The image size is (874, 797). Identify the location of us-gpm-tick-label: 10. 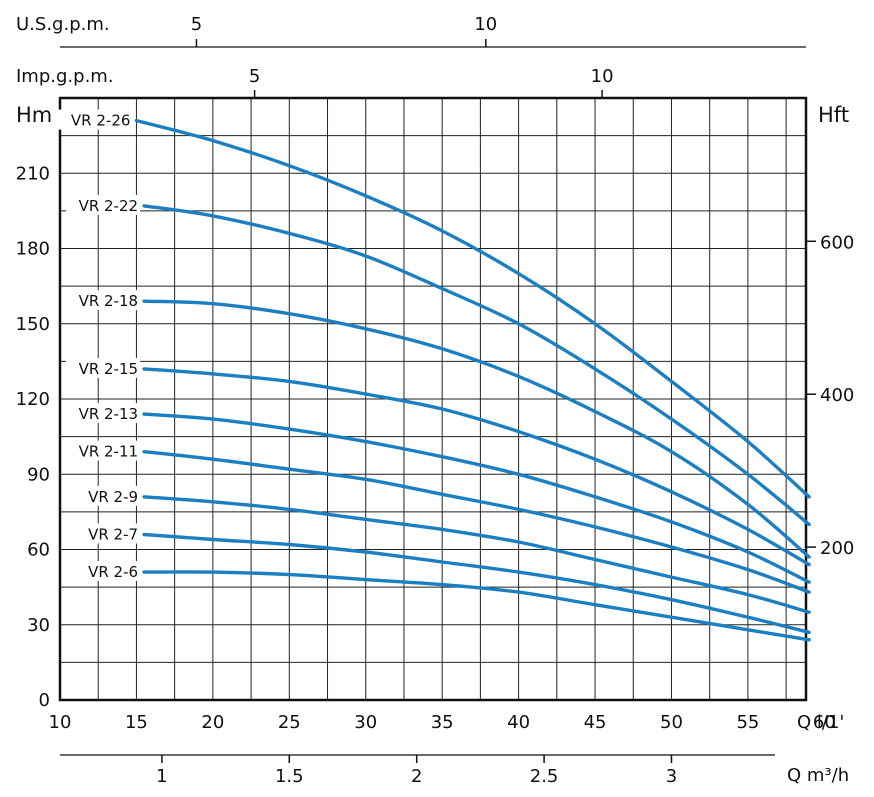
(485, 24).